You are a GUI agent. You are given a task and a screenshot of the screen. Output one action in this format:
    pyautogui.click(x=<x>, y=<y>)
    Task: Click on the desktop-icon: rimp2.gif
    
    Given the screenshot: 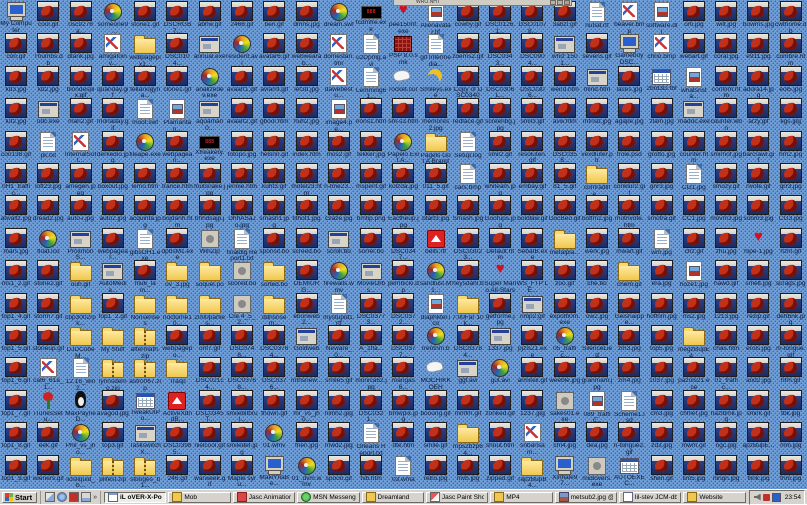 What is the action you would take?
    pyautogui.click(x=532, y=307)
    